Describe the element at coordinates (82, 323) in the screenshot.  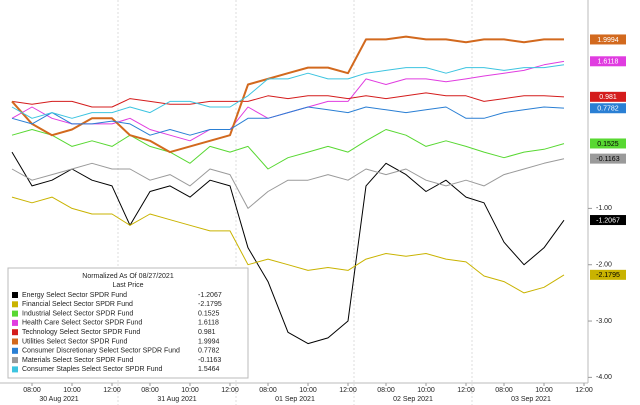
I see `legend-label: Health Care Select Sector SPDR Fund` at that location.